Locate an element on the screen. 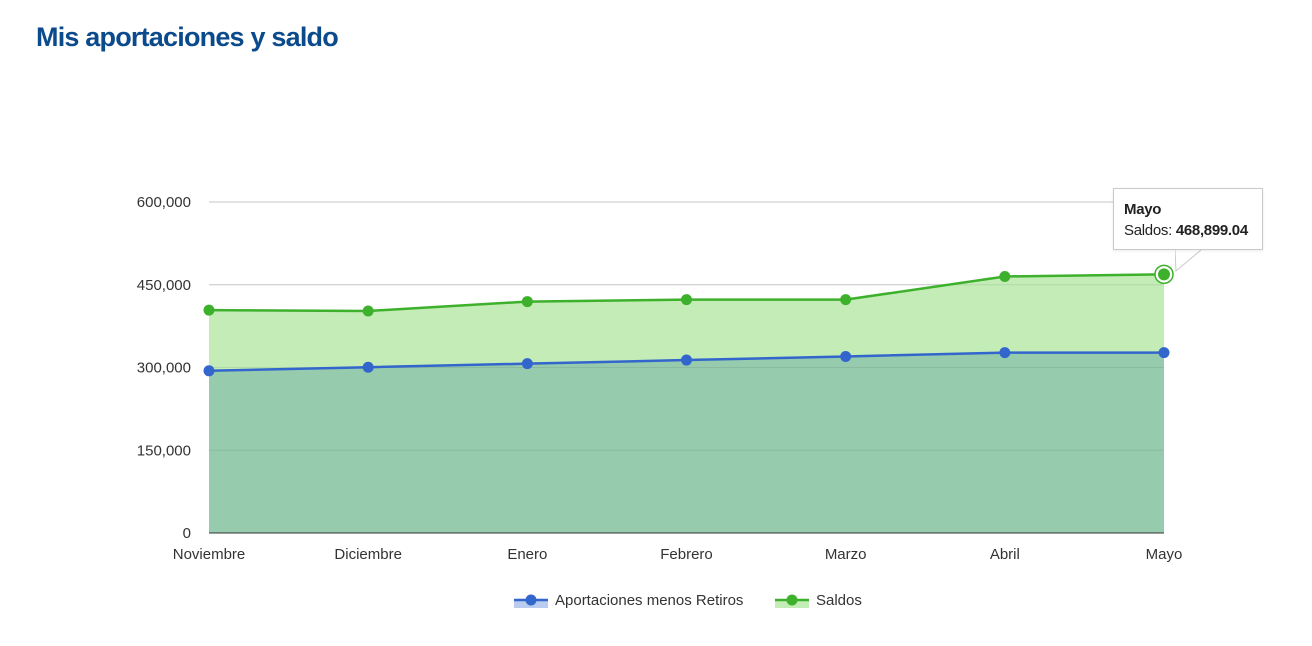  y-tick-label: 450,000 is located at coordinates (164, 285).